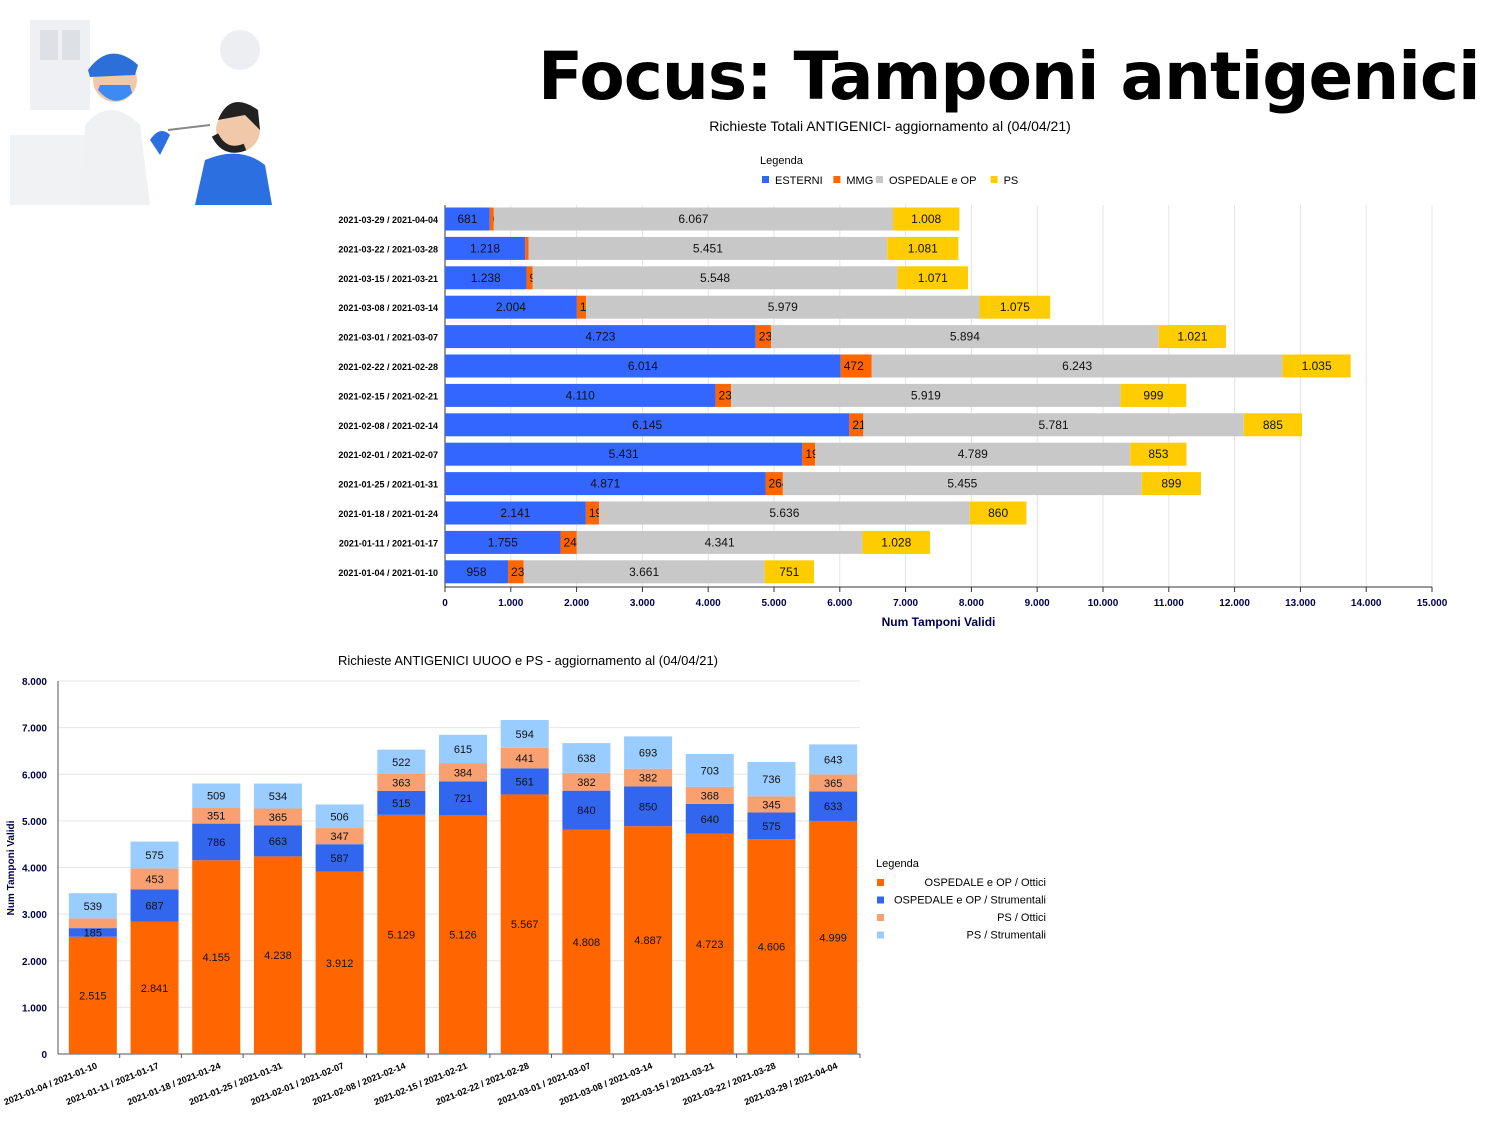 Image resolution: width=1500 pixels, height=1125 pixels. I want to click on y-category-label: 2021-03-22 / 2021-03-28, so click(388, 249).